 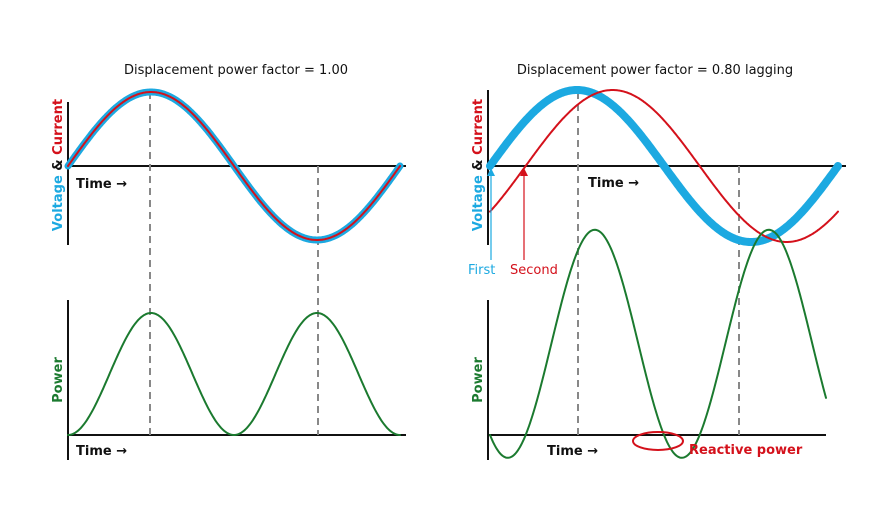 I want to click on voltage-curve, so click(x=664, y=166).